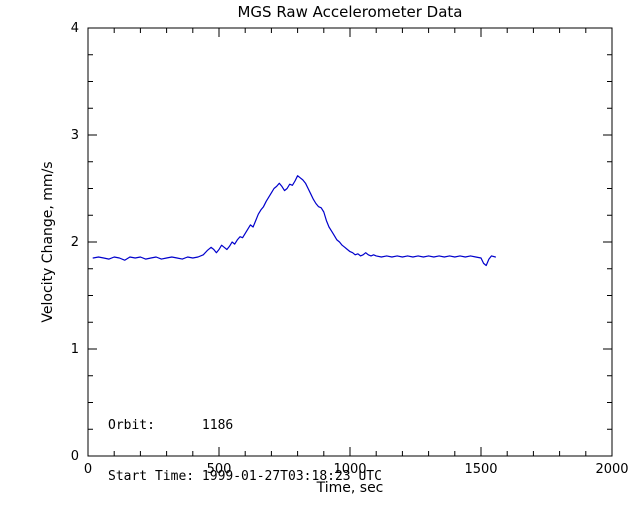 This screenshot has height=512, width=640. What do you see at coordinates (75, 349) in the screenshot?
I see `y-tick-label: 1` at bounding box center [75, 349].